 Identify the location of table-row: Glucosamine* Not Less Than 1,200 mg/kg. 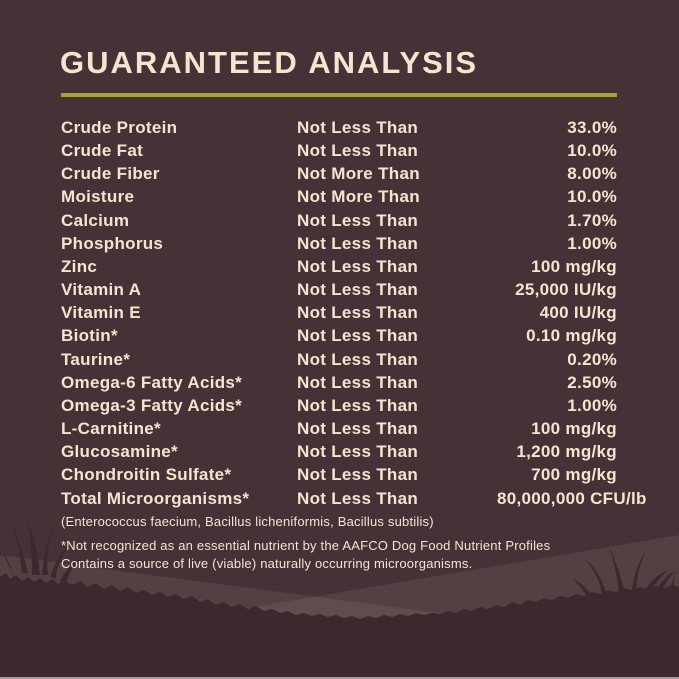
(339, 451).